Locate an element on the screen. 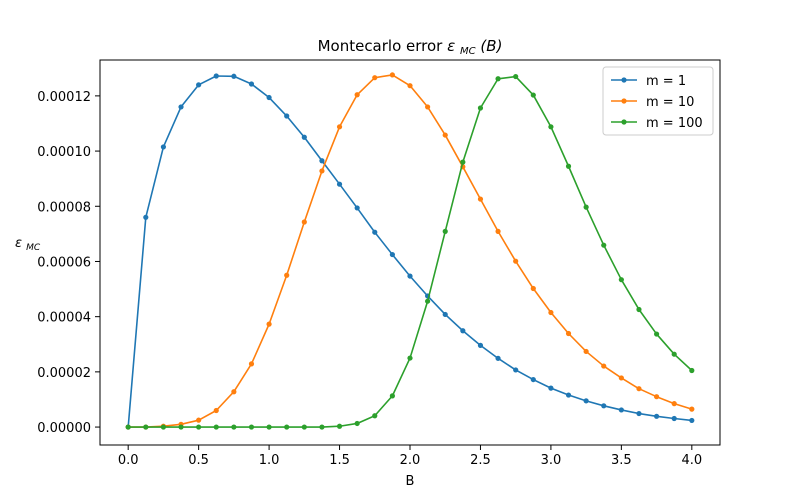  x-tick-label: 3.5 is located at coordinates (621, 460).